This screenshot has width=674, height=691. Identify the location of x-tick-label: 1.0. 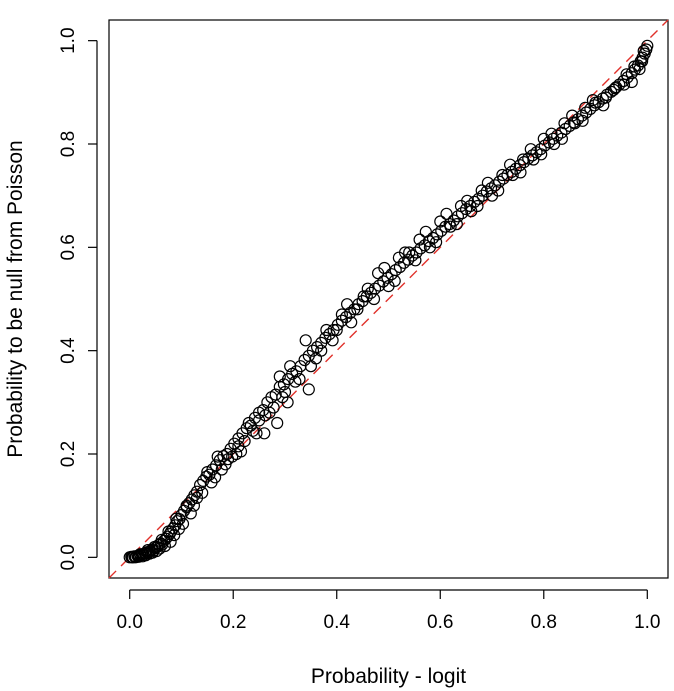
(647, 622).